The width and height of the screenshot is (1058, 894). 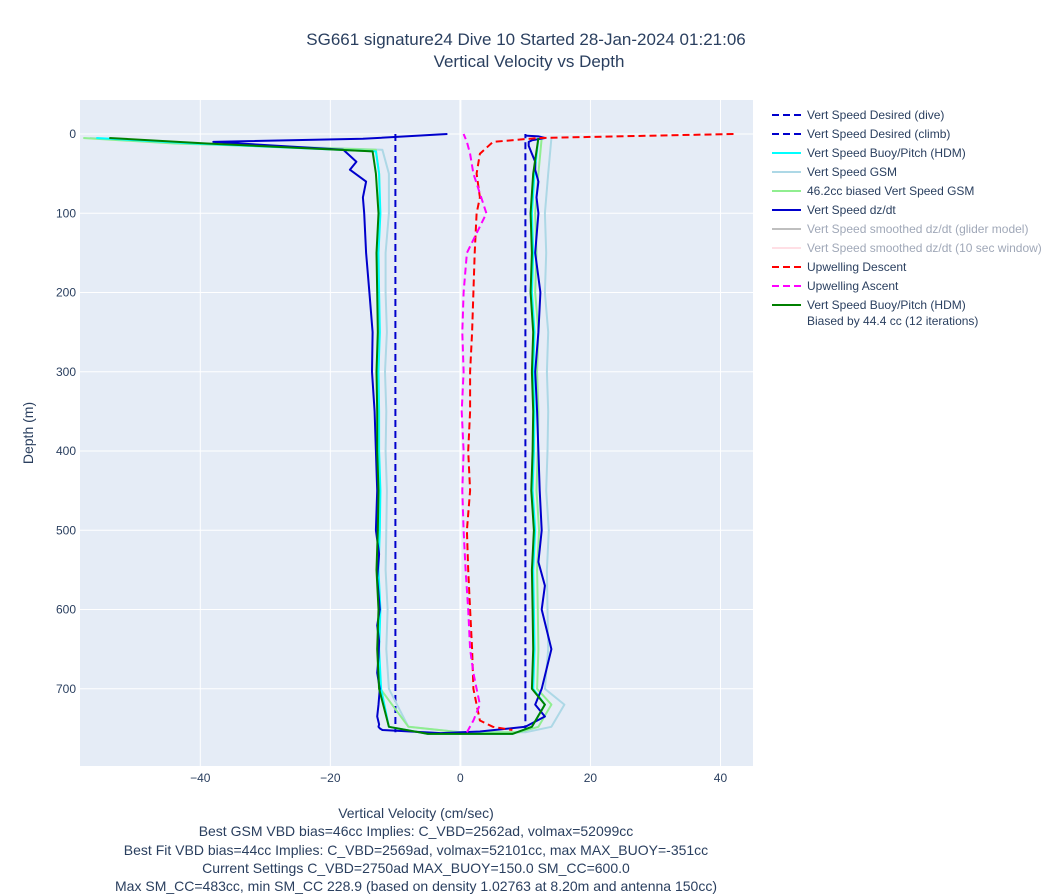 I want to click on y-tick-label: 700, so click(x=66, y=689).